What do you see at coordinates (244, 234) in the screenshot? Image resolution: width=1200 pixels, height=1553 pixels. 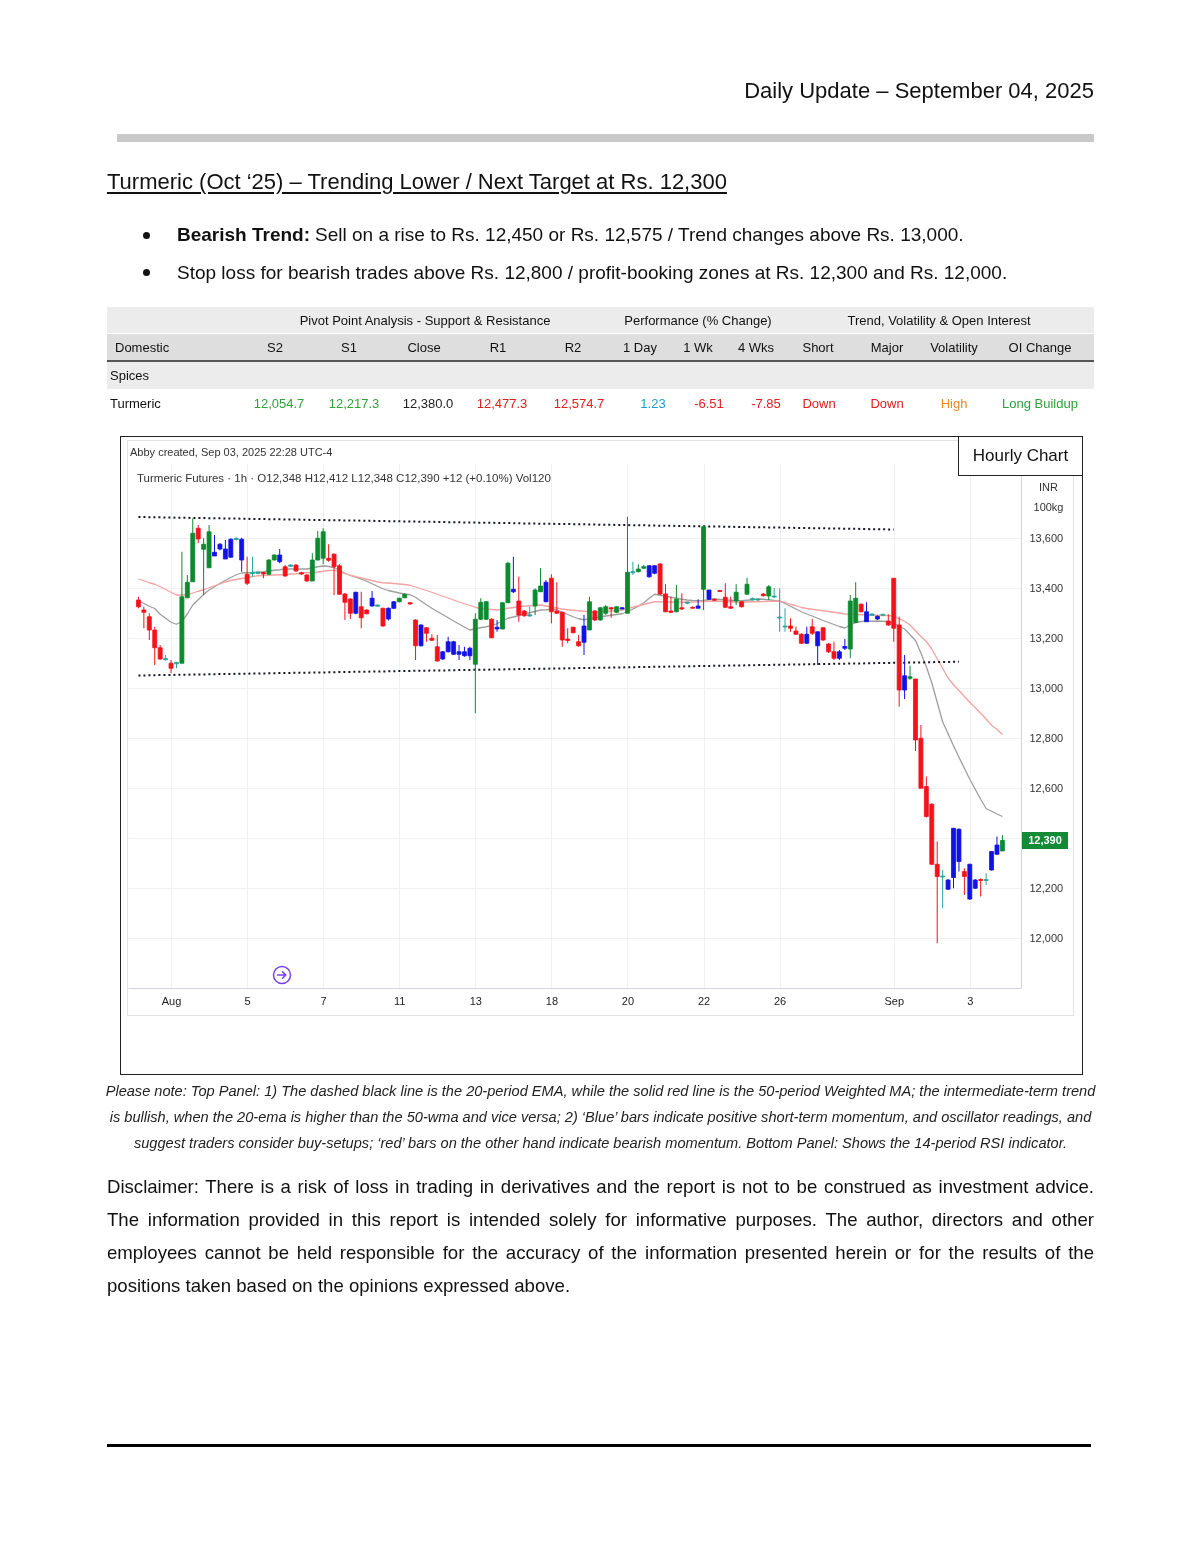 I see `text: Bearish Trend:` at bounding box center [244, 234].